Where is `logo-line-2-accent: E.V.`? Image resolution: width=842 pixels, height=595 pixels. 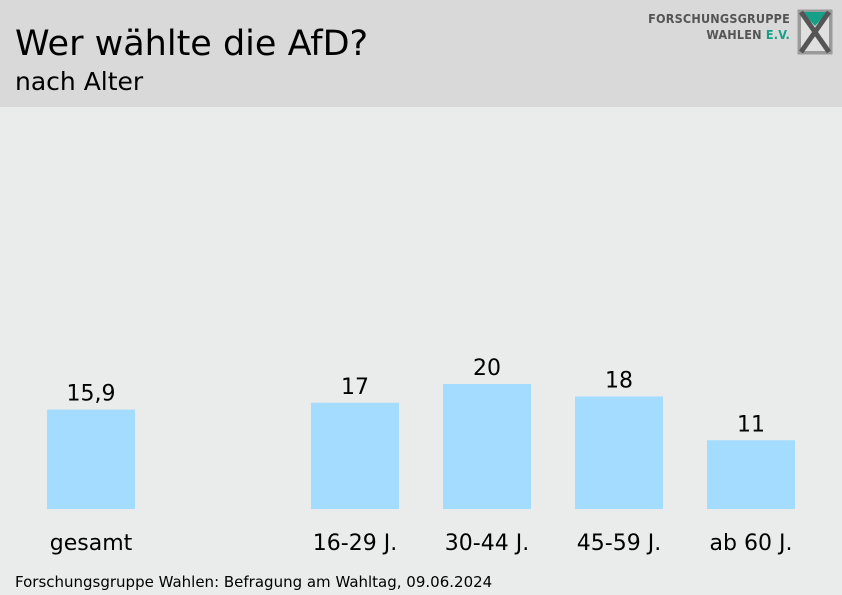 logo-line-2-accent: E.V. is located at coordinates (777, 34).